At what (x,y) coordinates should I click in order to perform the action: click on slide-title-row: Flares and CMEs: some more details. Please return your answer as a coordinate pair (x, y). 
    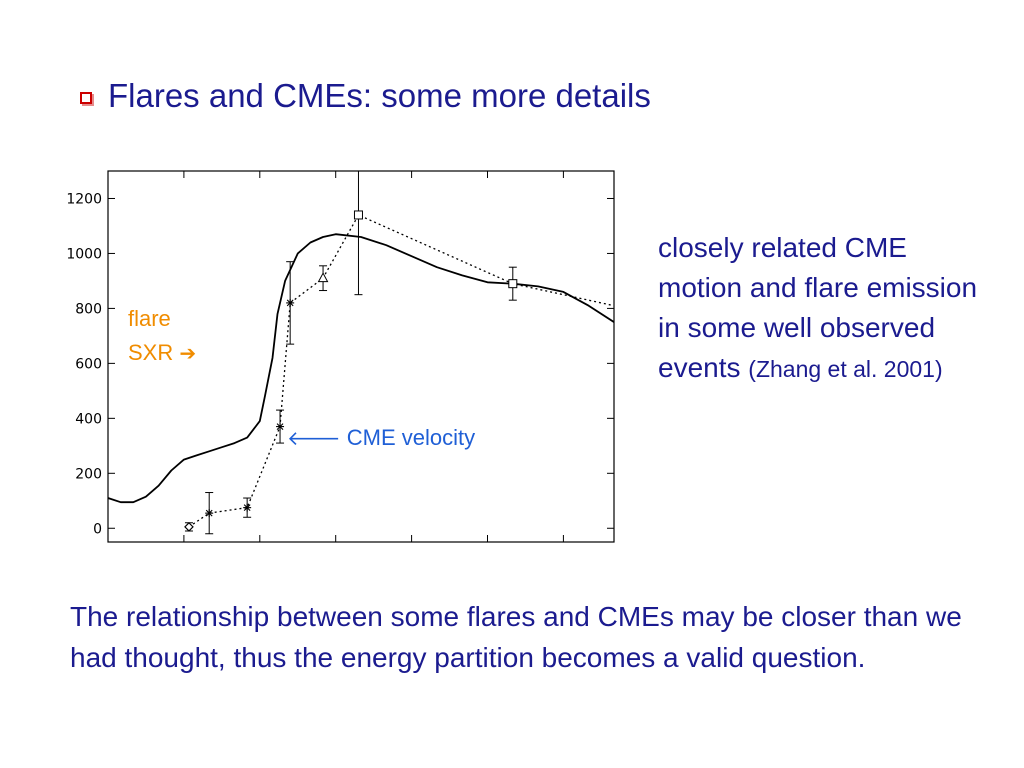
    Looking at the image, I should click on (365, 96).